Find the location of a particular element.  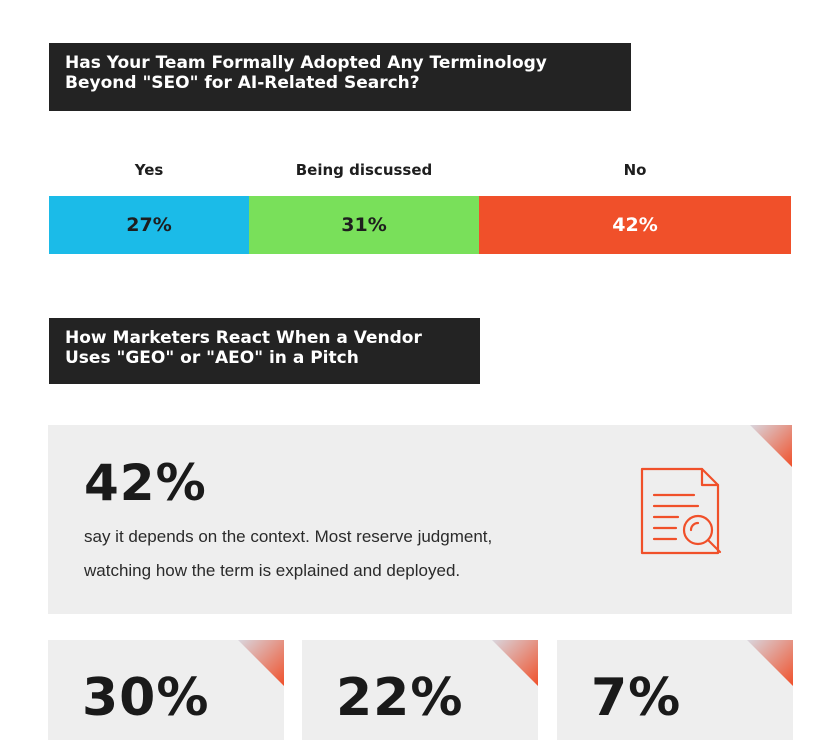

stat-card: 7% is located at coordinates (675, 690).